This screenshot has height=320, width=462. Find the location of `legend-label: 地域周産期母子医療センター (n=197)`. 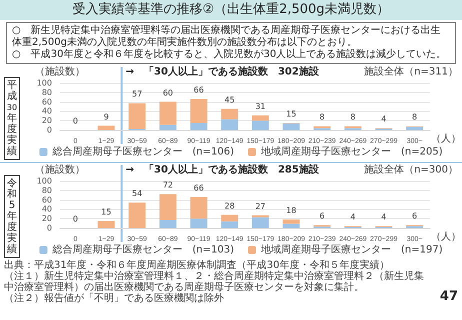

legend-label: 地域周産期母子医療センター (n=197) is located at coordinates (351, 250).